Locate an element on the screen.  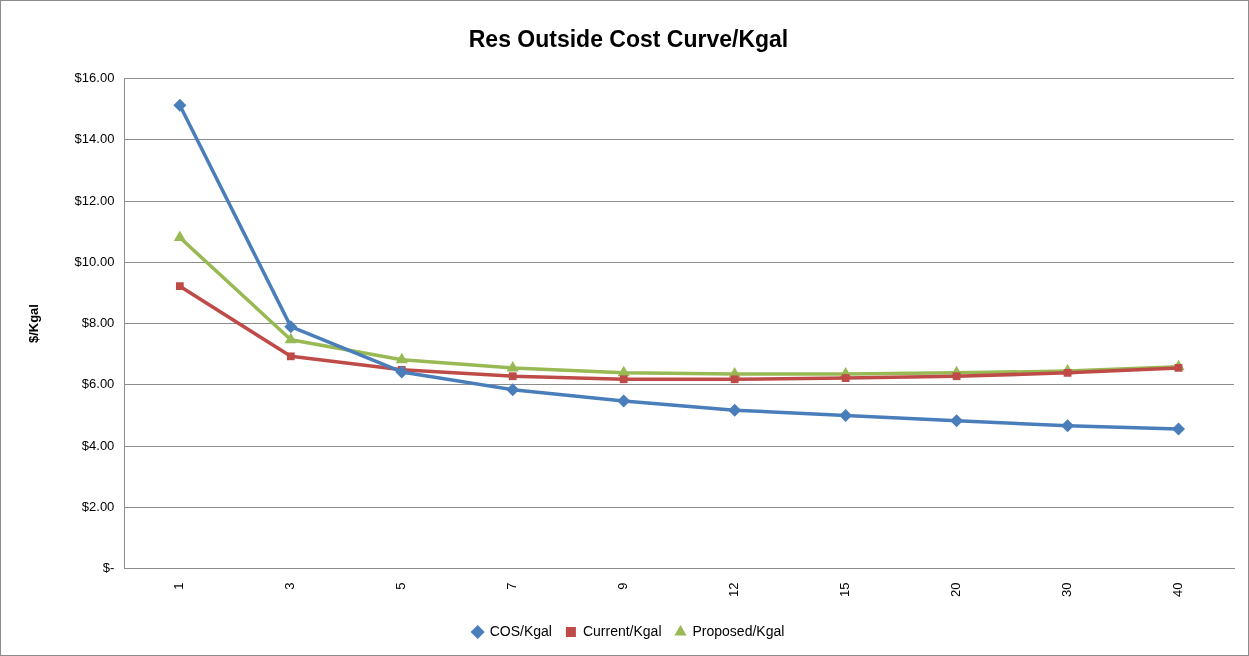
y-tick-label: $8.00 is located at coordinates (98, 323).